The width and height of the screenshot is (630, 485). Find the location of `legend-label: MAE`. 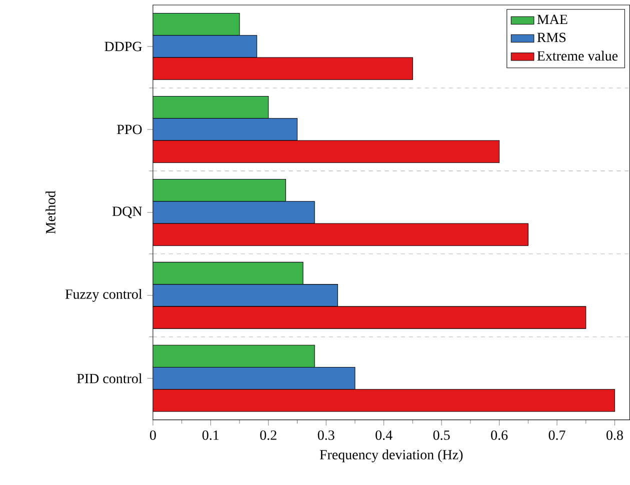

legend-label: MAE is located at coordinates (552, 19).